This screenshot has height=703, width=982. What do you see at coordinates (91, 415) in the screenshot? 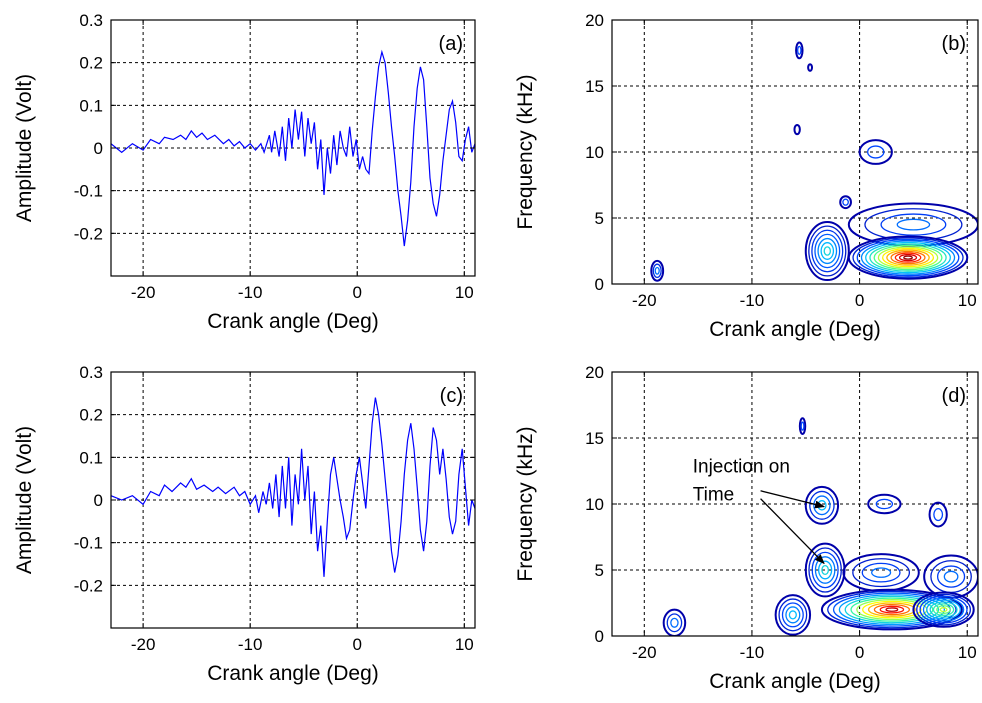
I see `y-tick-label: 0.2` at bounding box center [91, 415].